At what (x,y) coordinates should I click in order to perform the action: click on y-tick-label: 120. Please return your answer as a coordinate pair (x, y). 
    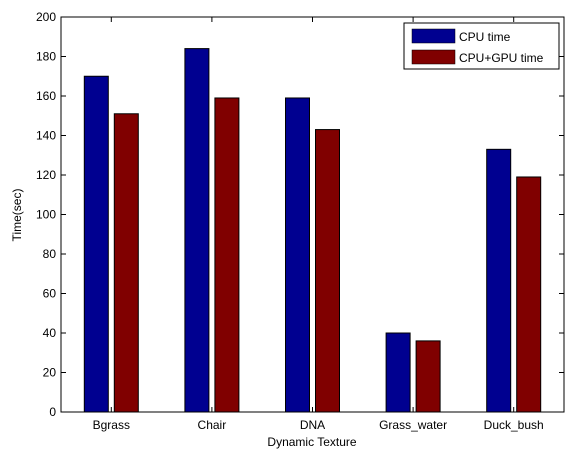
    Looking at the image, I should click on (46, 175).